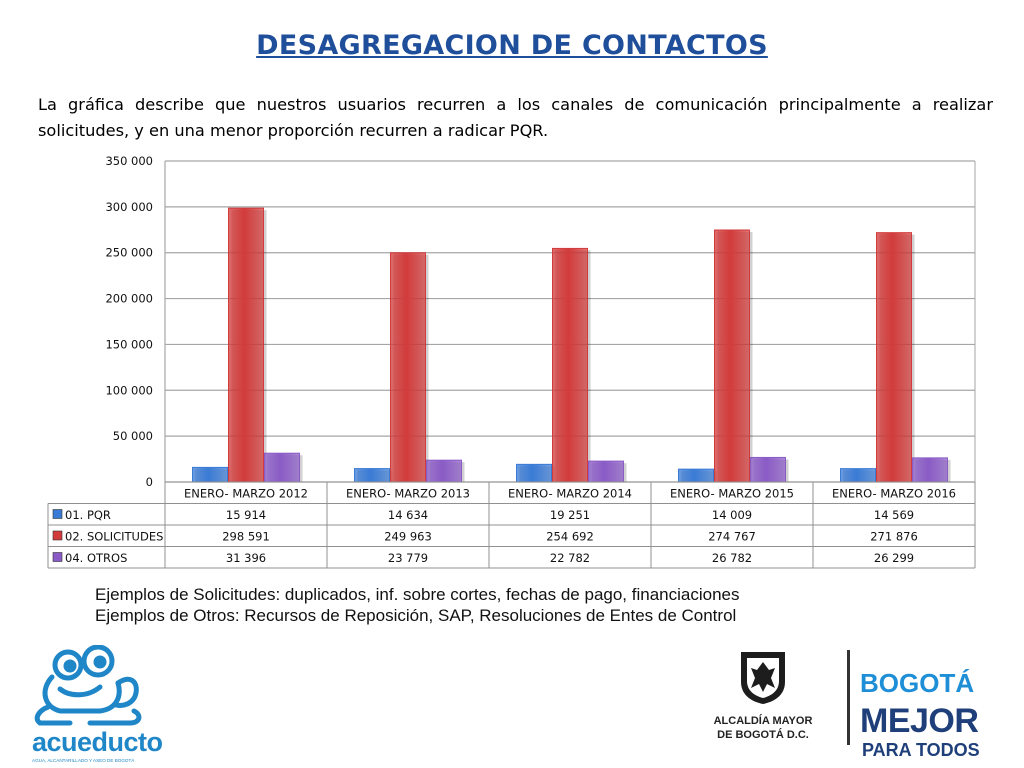  I want to click on seal-line-1: ALCALDÍA MAYOR, so click(763, 721).